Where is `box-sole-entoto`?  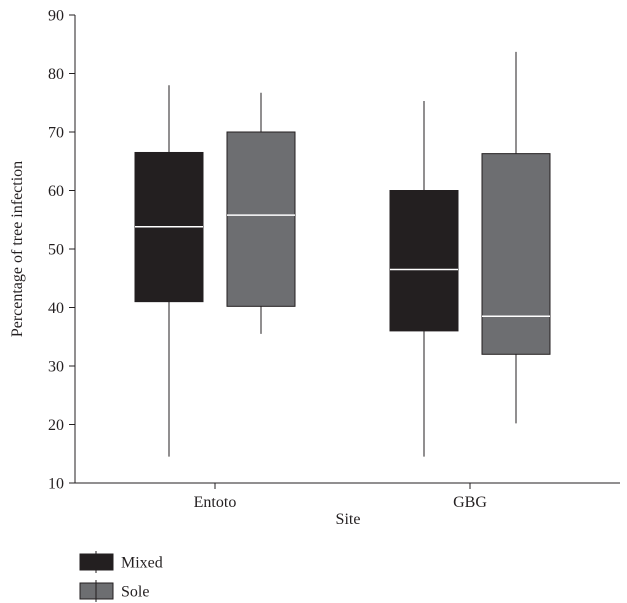 box-sole-entoto is located at coordinates (261, 213).